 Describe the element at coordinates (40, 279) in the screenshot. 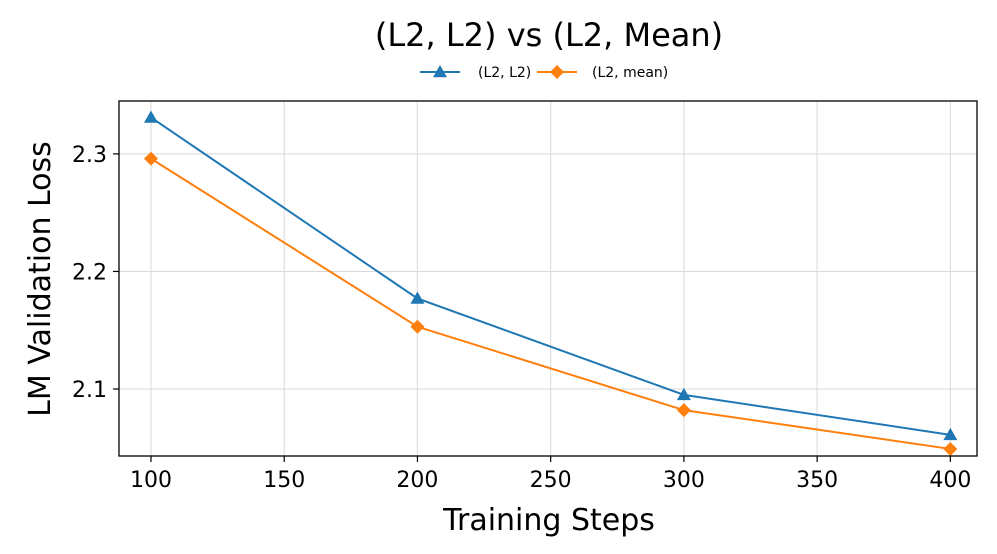

I see `y-axis-label: LM Validation Loss` at that location.